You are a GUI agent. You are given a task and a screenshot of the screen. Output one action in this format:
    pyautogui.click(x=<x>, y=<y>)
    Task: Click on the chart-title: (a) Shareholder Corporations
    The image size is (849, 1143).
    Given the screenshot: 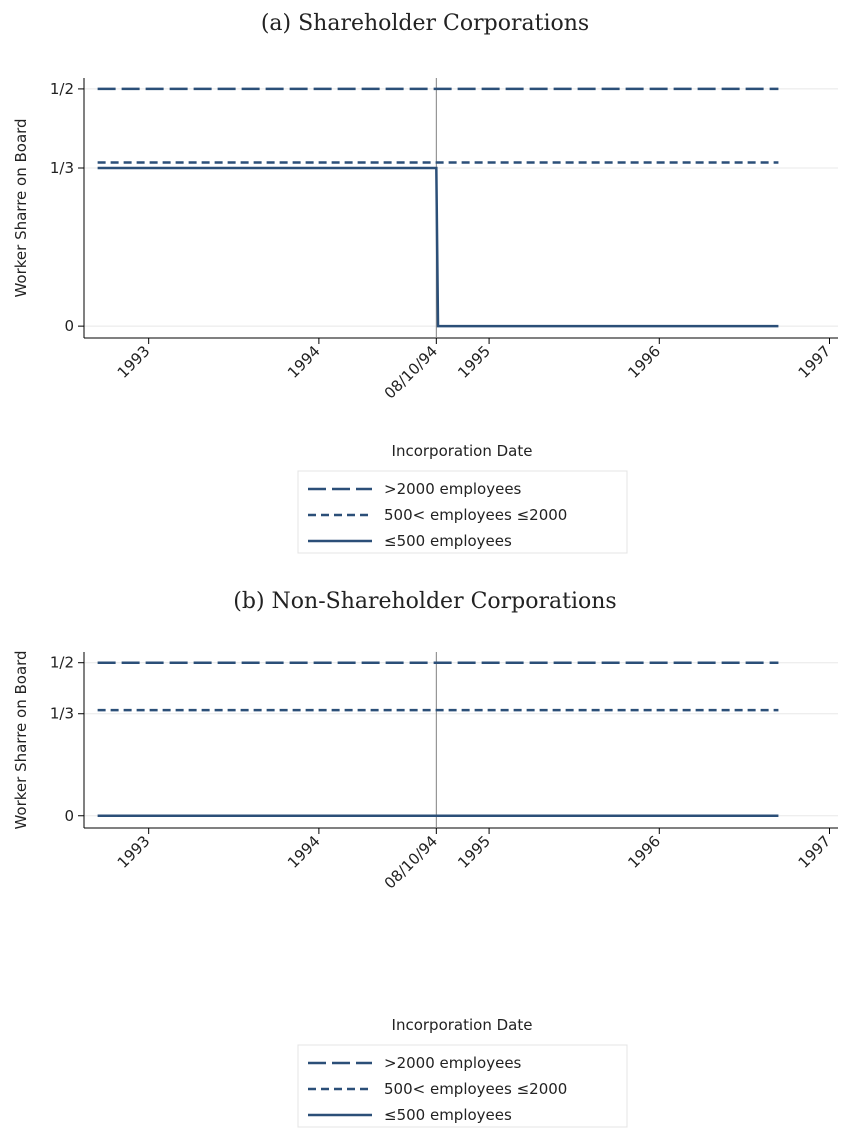 What is the action you would take?
    pyautogui.click(x=425, y=23)
    